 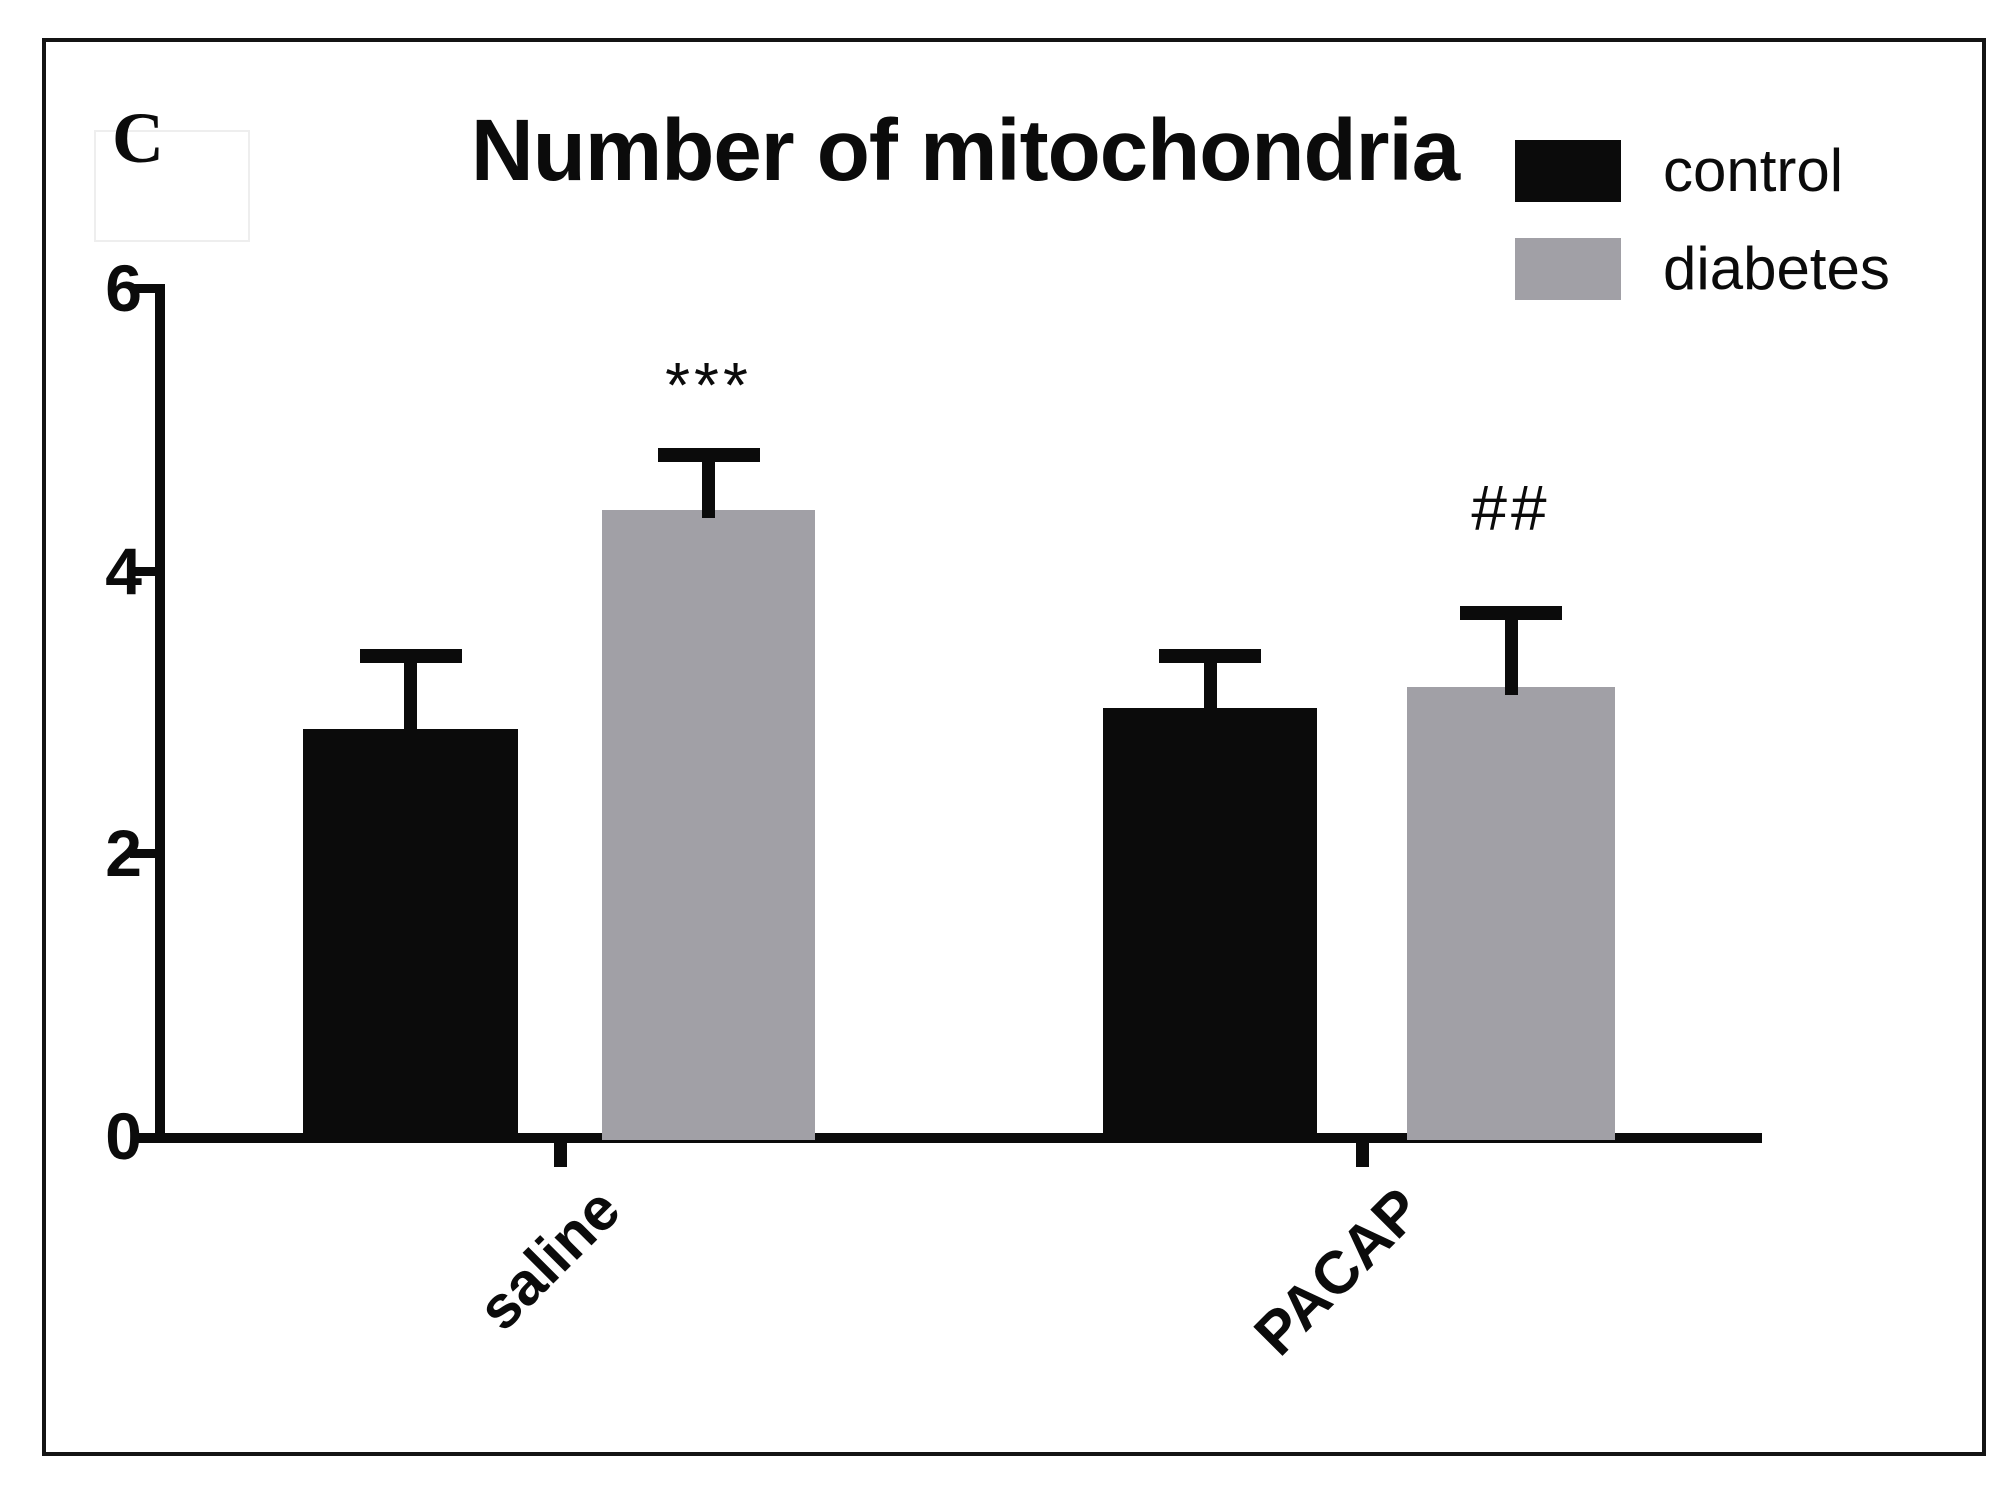 I want to click on diabetes-swatch, so click(x=1568, y=269).